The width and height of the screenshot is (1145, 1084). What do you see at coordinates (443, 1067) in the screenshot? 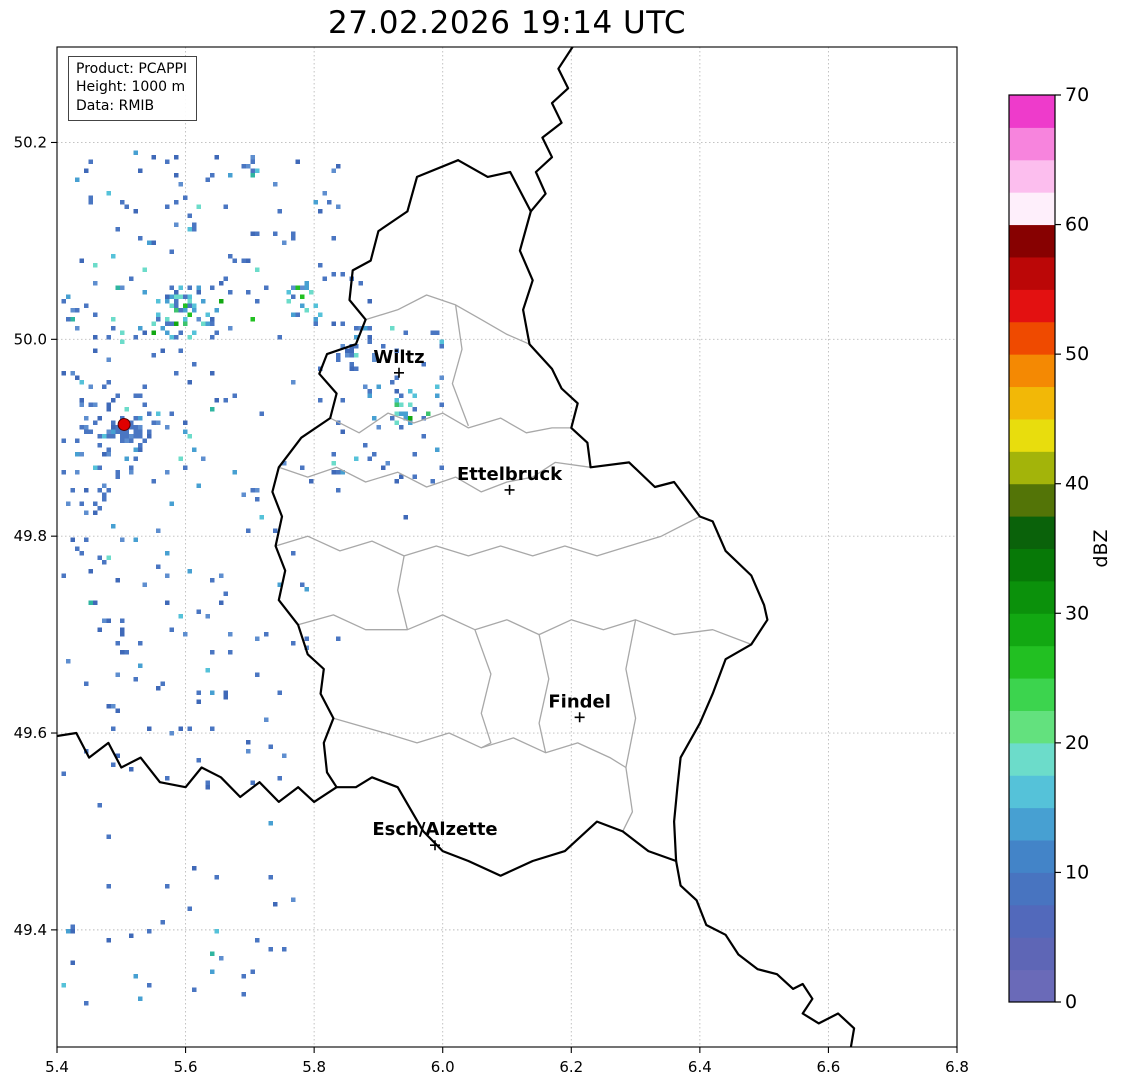
I see `x-tick-label: 6.0` at bounding box center [443, 1067].